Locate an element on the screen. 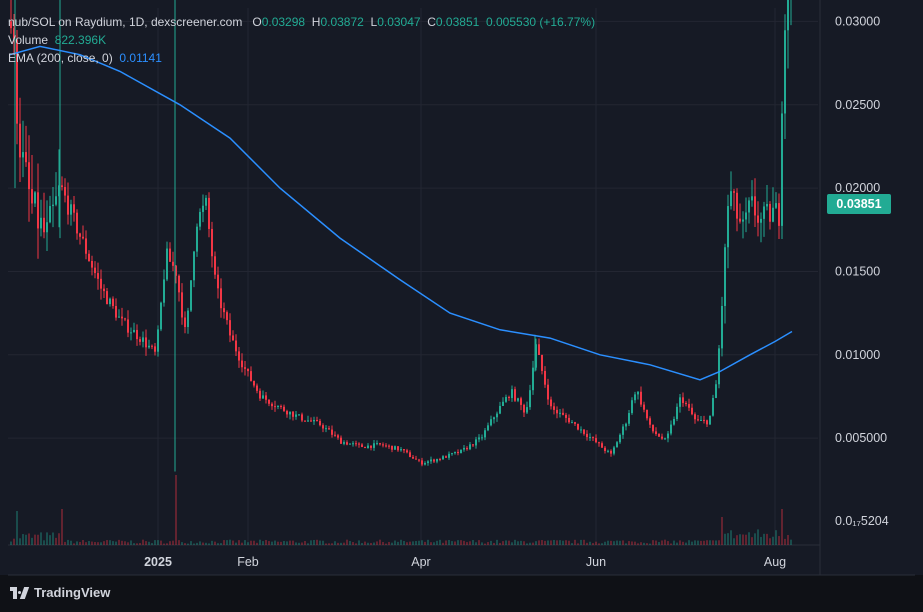  tradingview-logo: TradingView is located at coordinates (60, 592).